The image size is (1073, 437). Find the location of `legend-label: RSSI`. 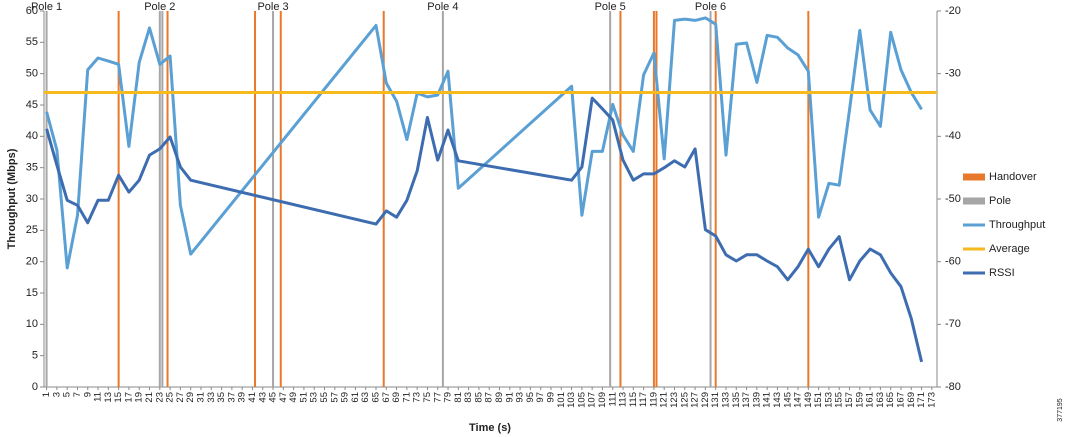

legend-label: RSSI is located at coordinates (1002, 273).